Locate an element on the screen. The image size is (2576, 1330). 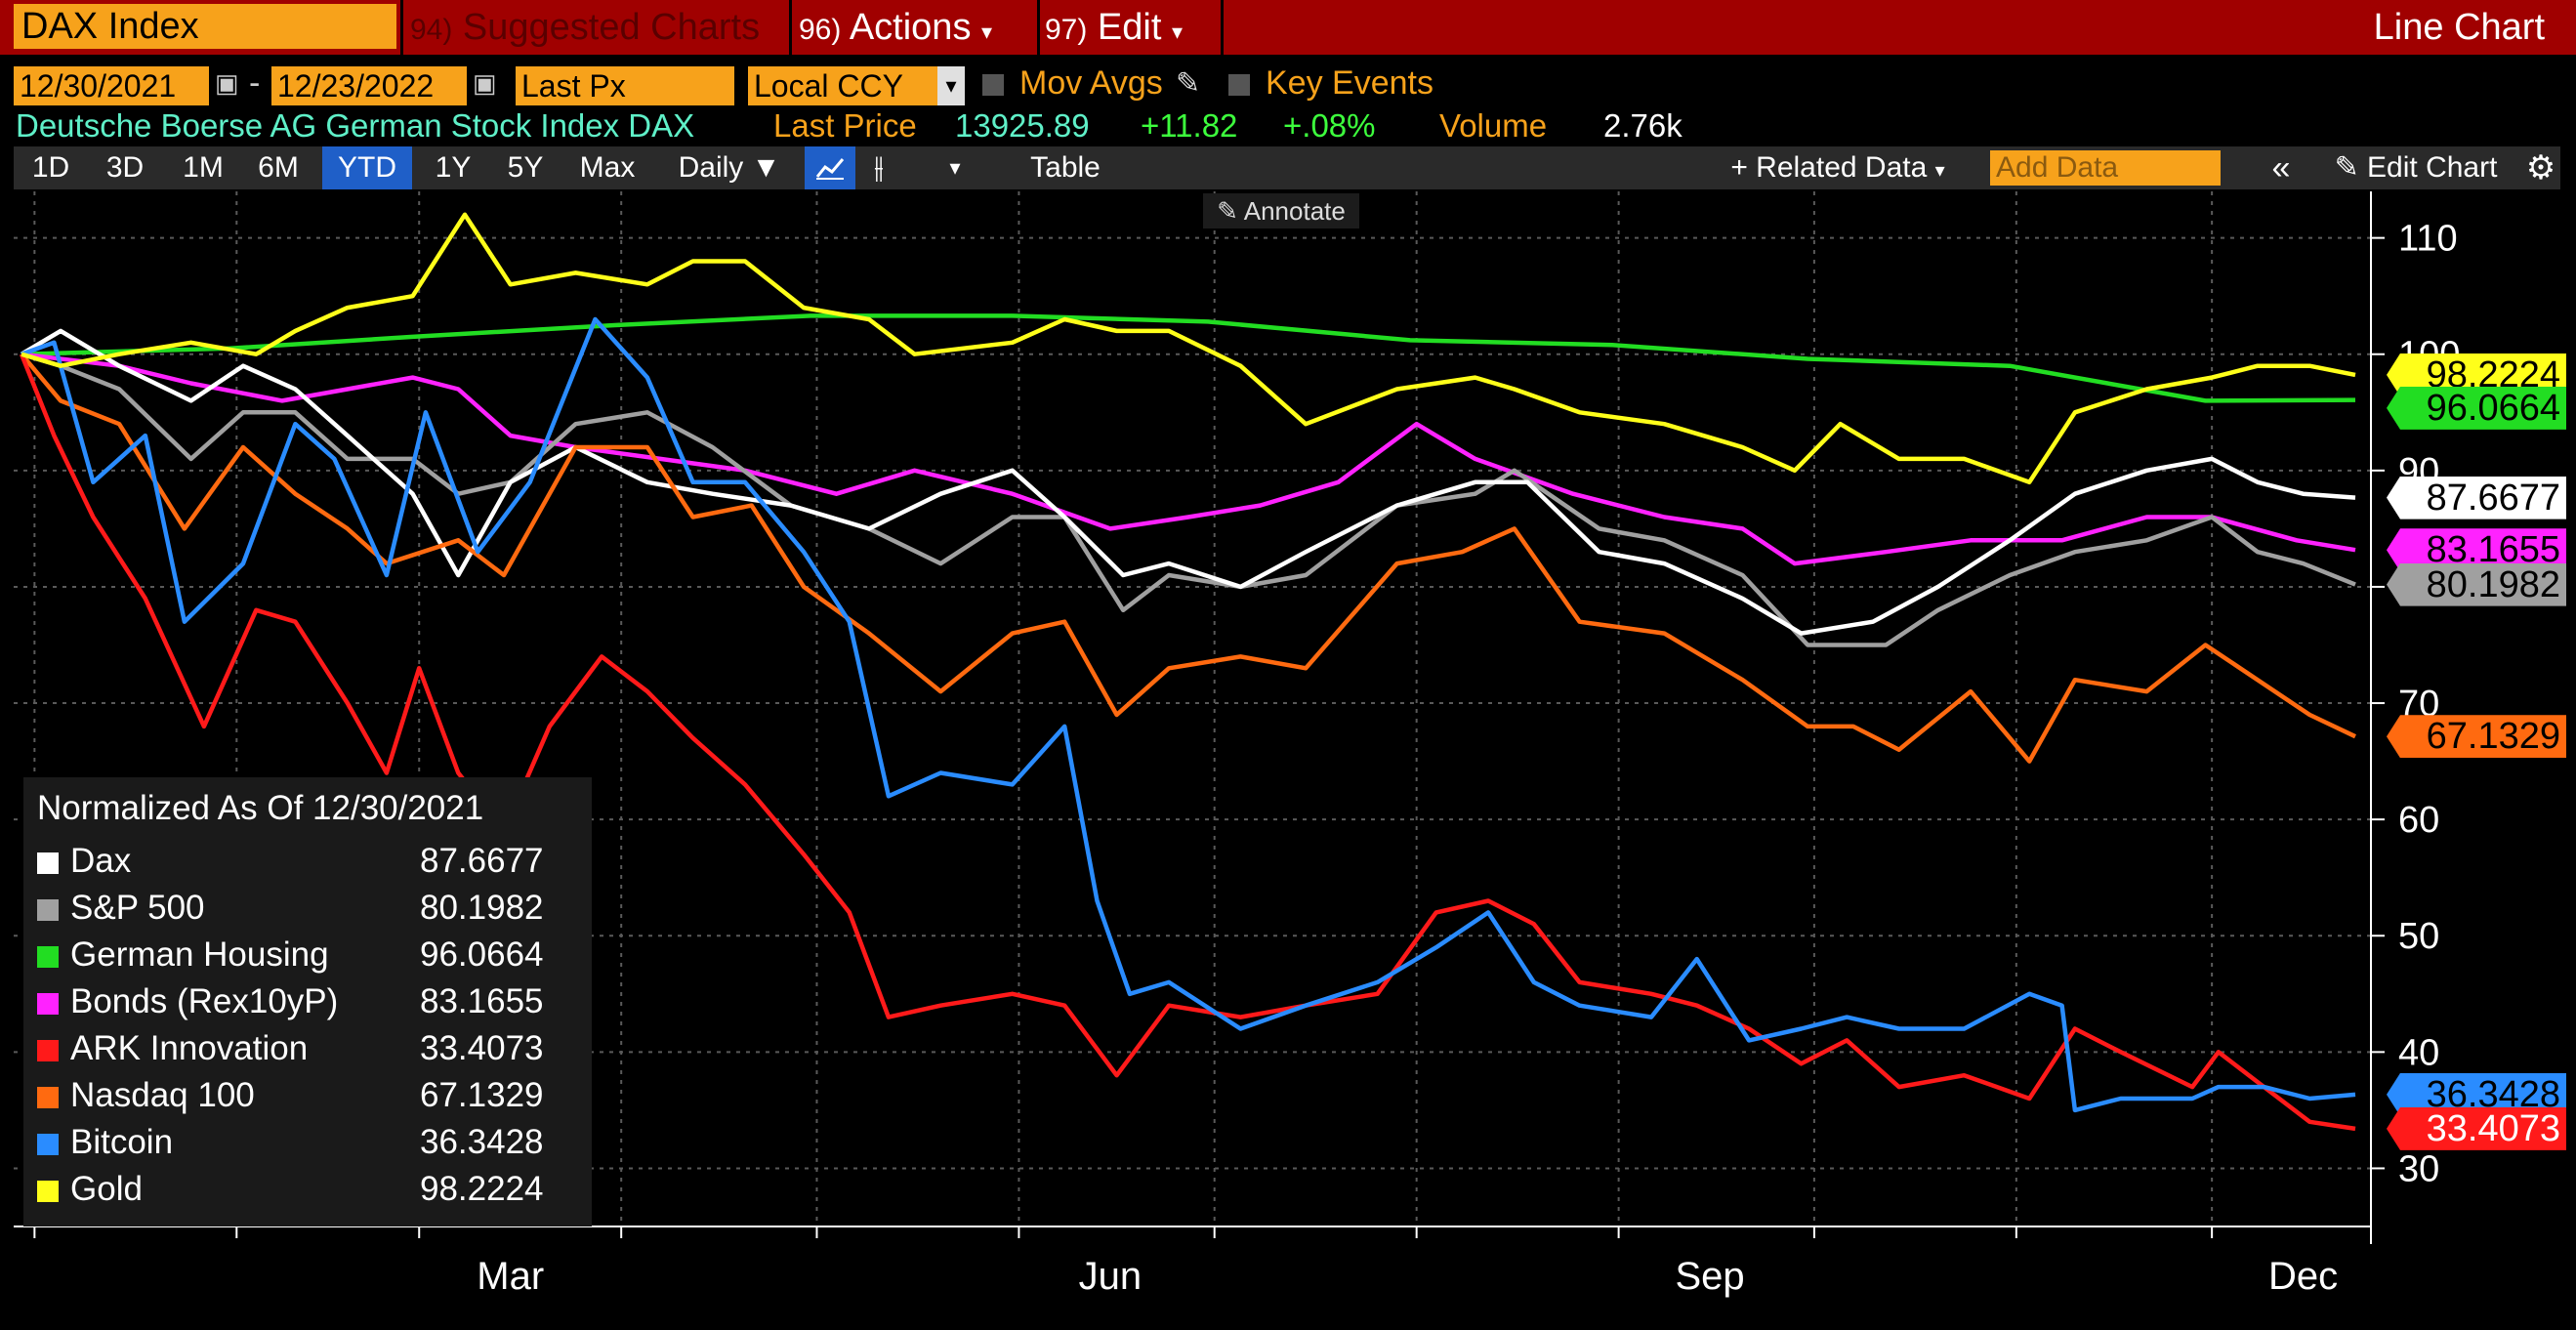
y-tick-label: 60 is located at coordinates (2418, 820).